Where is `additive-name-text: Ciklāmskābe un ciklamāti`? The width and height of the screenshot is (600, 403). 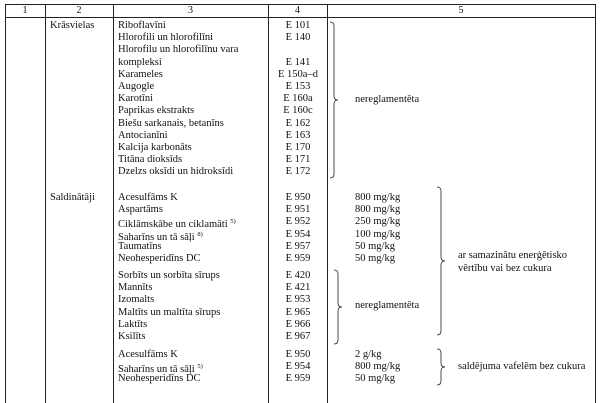
additive-name-text: Ciklāmskābe un ciklamāti is located at coordinates (173, 225).